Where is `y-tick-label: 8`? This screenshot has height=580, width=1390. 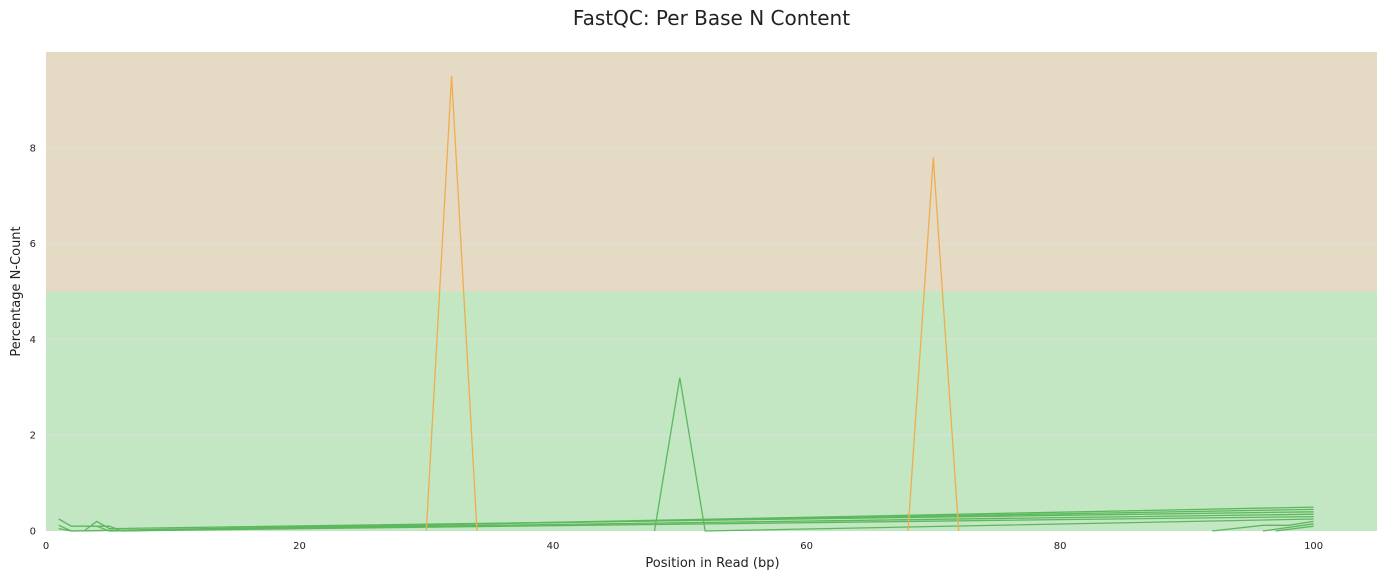 y-tick-label: 8 is located at coordinates (33, 148).